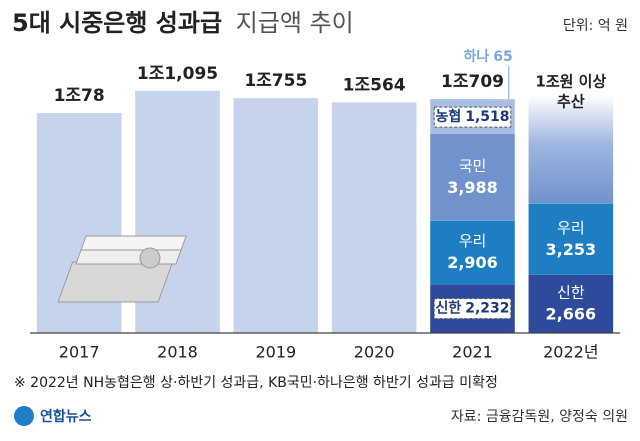 The image size is (640, 441). I want to click on segment-value: 65, so click(502, 57).